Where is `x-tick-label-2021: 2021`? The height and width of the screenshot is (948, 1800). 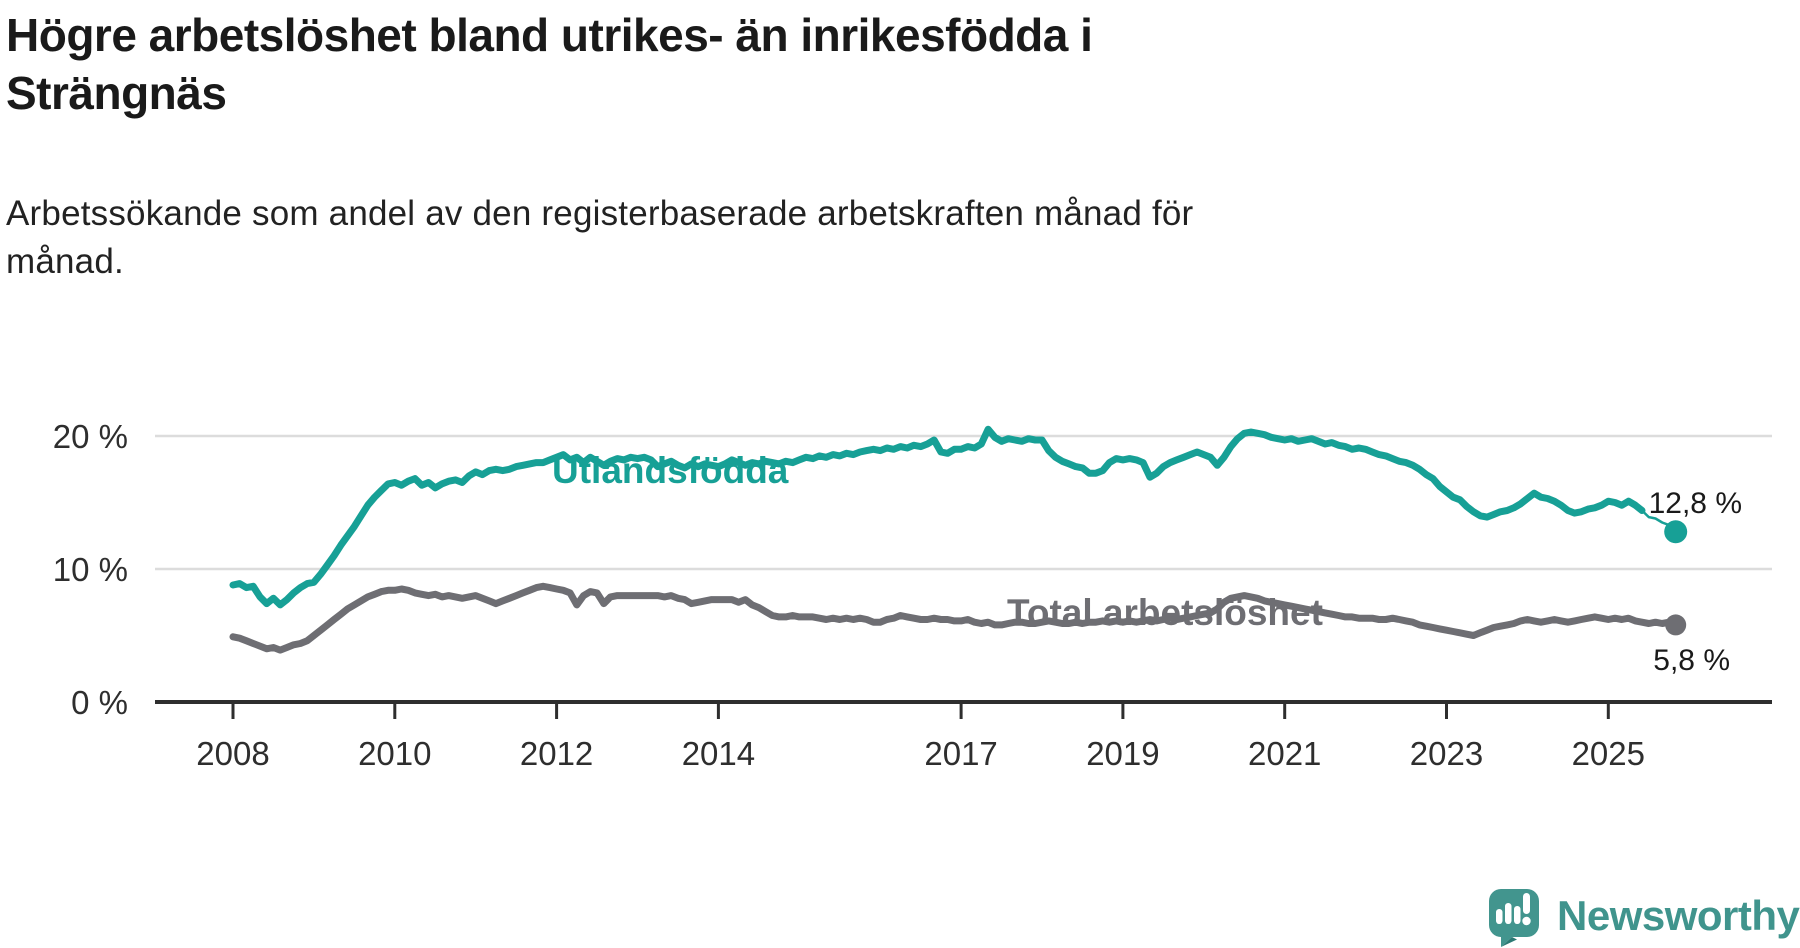
x-tick-label-2021: 2021 is located at coordinates (1284, 753).